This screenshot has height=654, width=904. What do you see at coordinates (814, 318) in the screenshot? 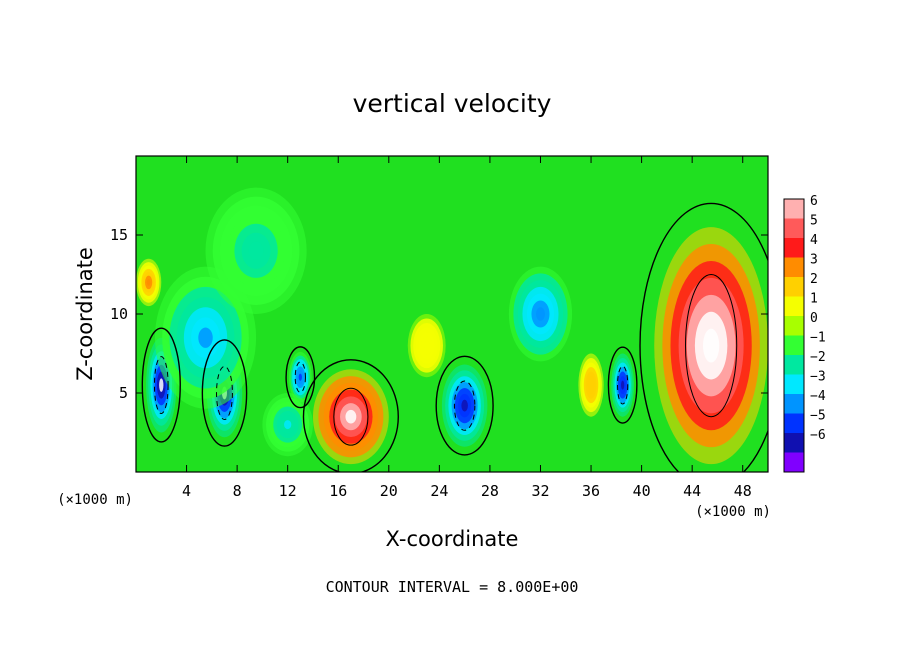
I see `colorbar-label-6: 0` at bounding box center [814, 318].